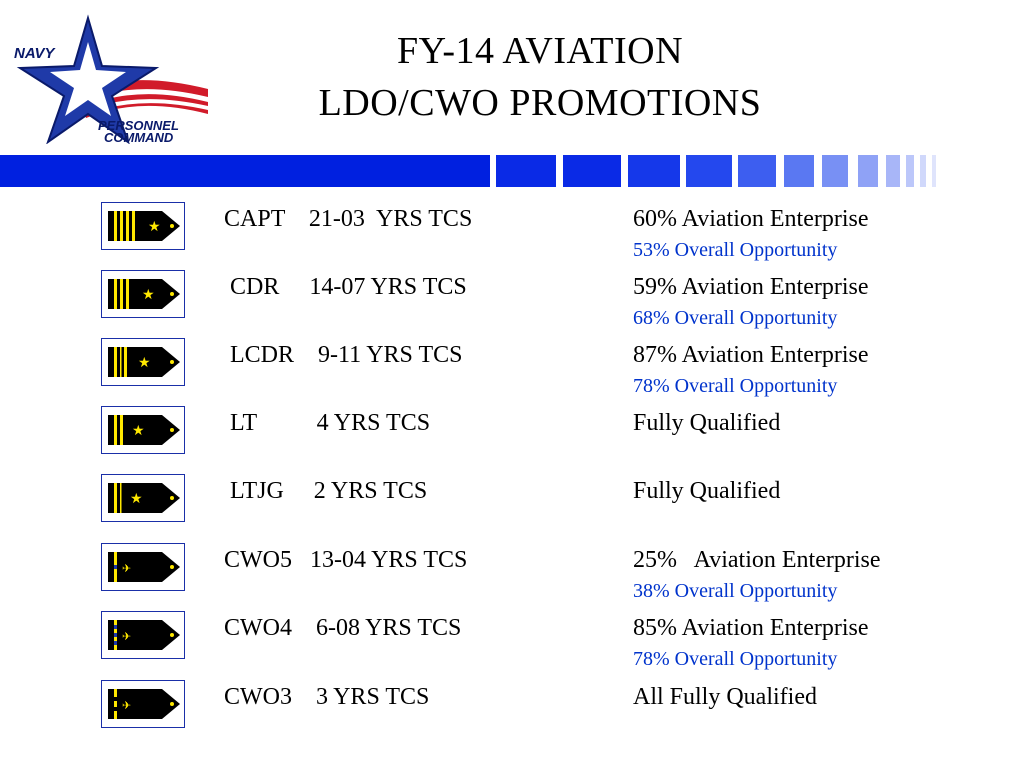 The height and width of the screenshot is (768, 1024). What do you see at coordinates (35, 53) in the screenshot?
I see `svg-text: NAVY` at bounding box center [35, 53].